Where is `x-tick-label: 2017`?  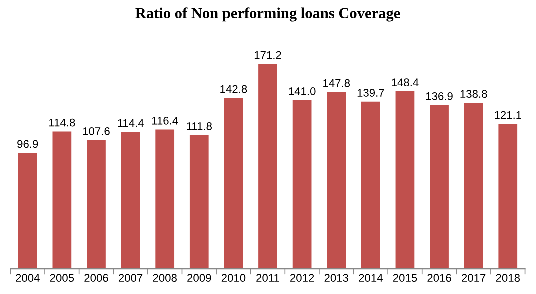
x-tick-label: 2017 is located at coordinates (474, 278).